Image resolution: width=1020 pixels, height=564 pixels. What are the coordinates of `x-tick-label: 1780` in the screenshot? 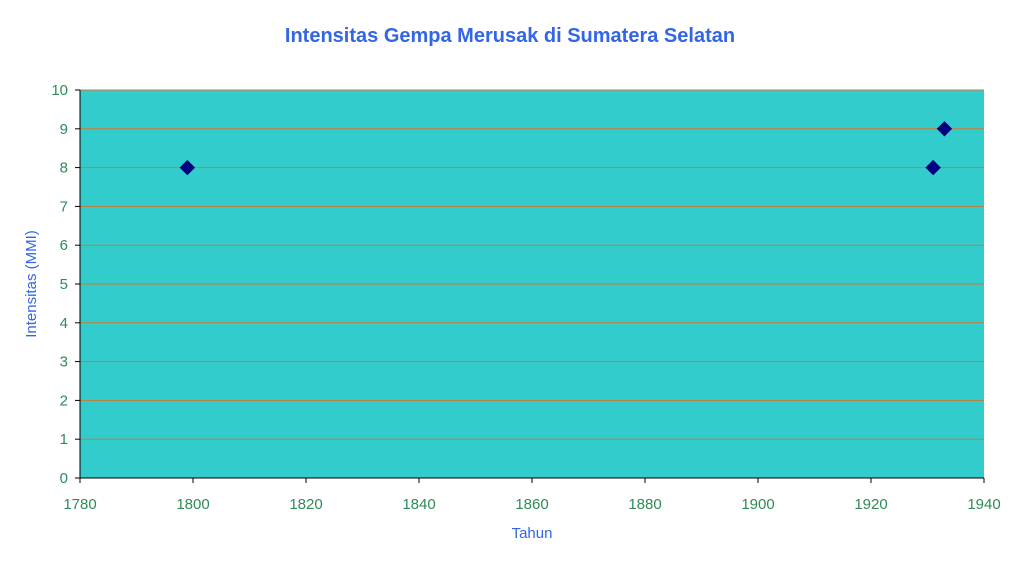 It's located at (79, 504).